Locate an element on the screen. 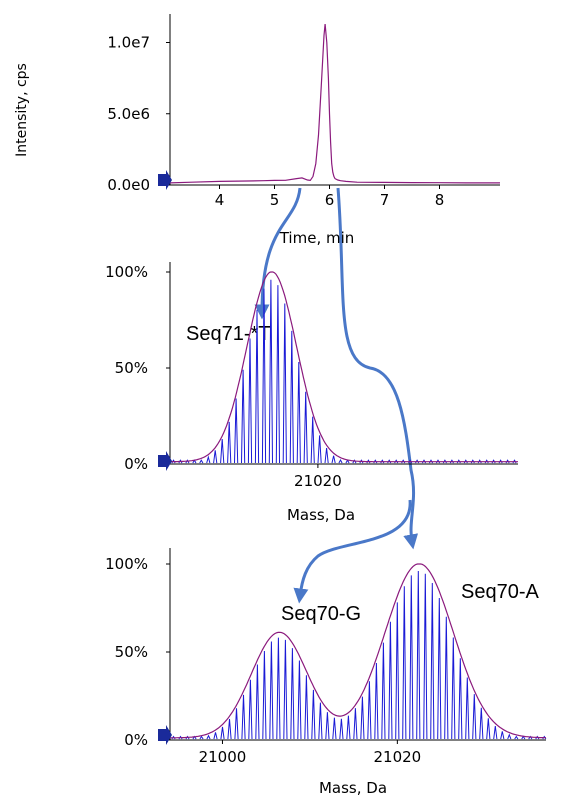  chromatogram-ticks: 1.0e7 5.0e6 0.0e0 4 5 6 7 8 is located at coordinates (275, 122).